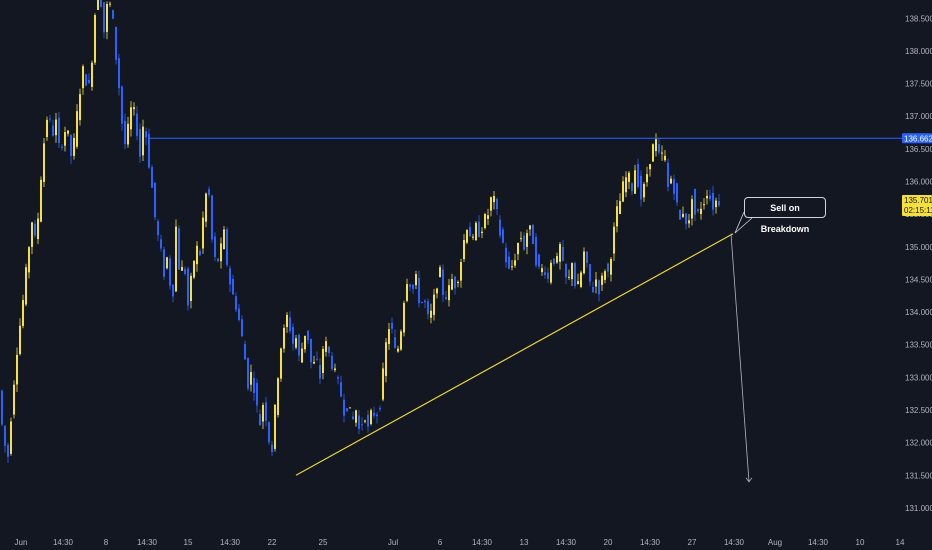  Describe the element at coordinates (918, 475) in the screenshot. I see `price-axis-label: 131.500` at that location.